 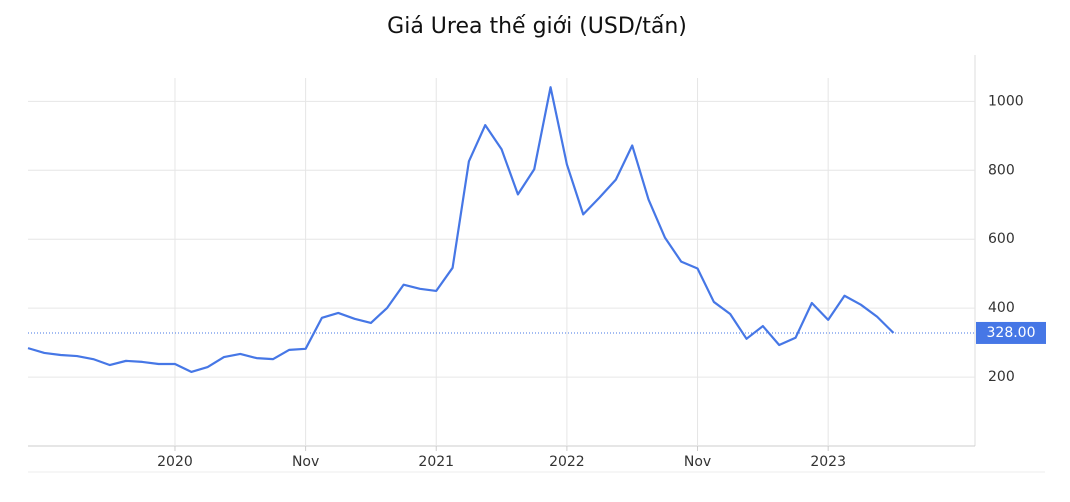 What do you see at coordinates (1001, 239) in the screenshot?
I see `y-tick-label: 600` at bounding box center [1001, 239].